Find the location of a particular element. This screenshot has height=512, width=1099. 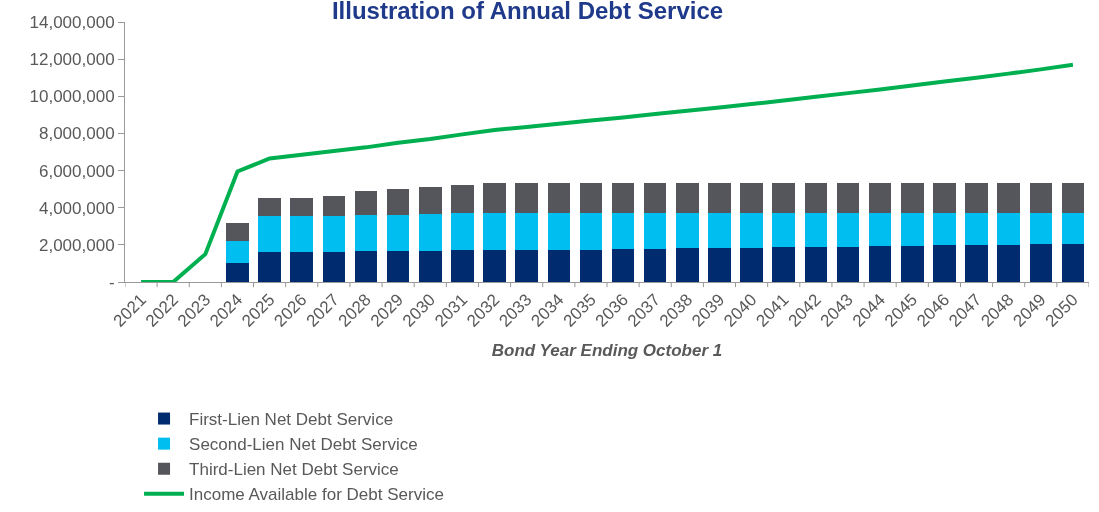

y-tick-label: 12,000,000 is located at coordinates (72, 60).